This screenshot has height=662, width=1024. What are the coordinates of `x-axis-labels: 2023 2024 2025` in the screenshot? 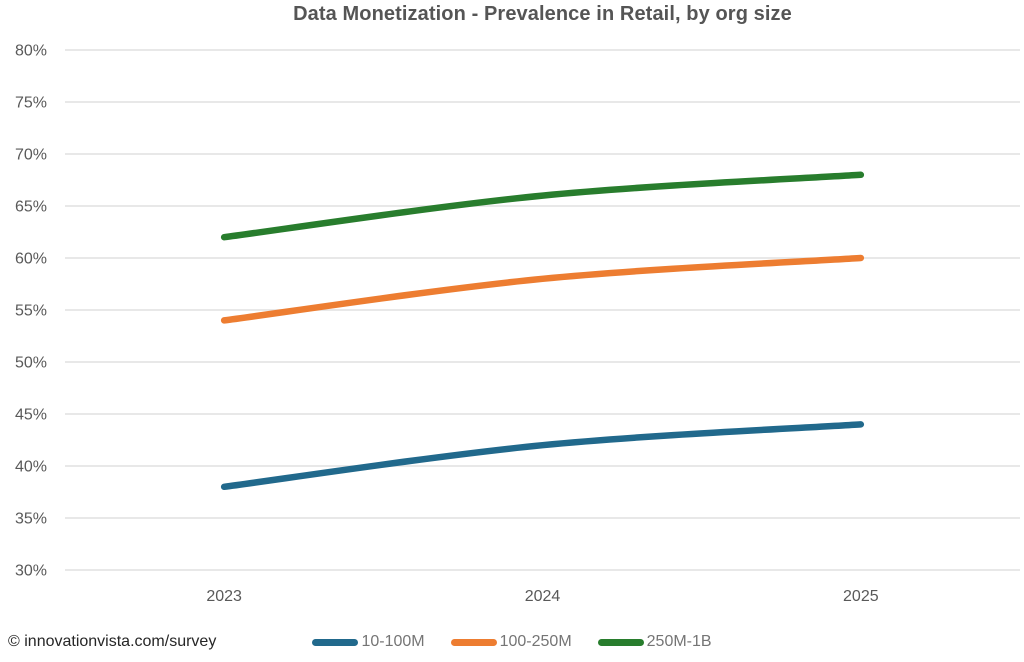 It's located at (542, 596).